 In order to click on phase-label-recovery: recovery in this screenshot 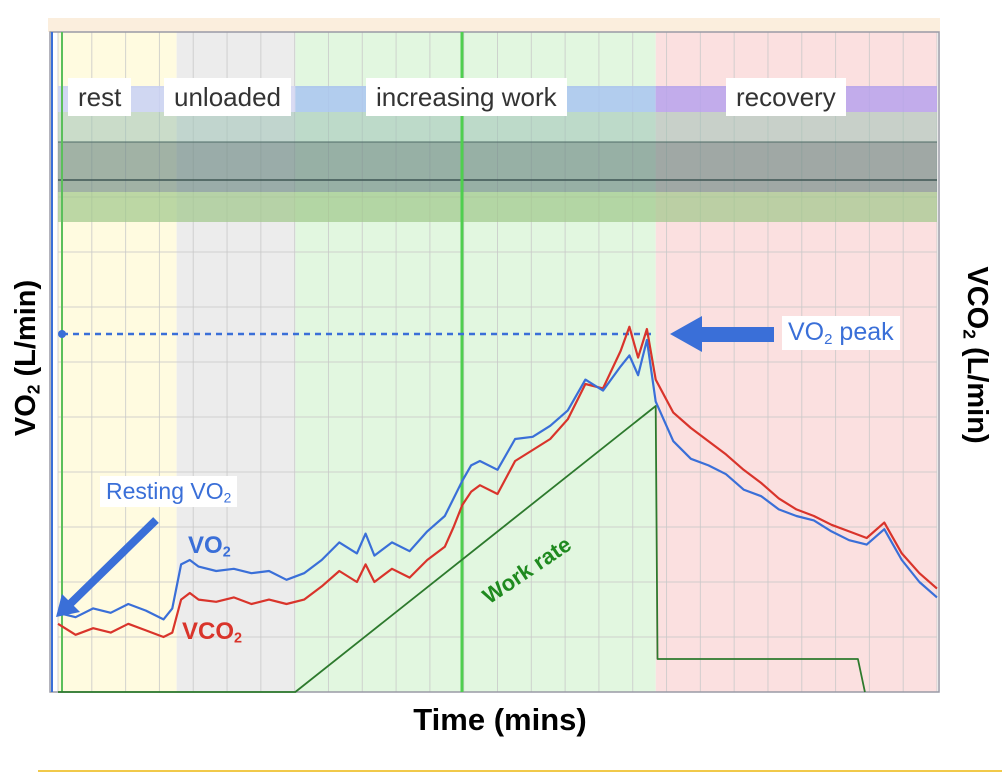, I will do `click(786, 97)`.